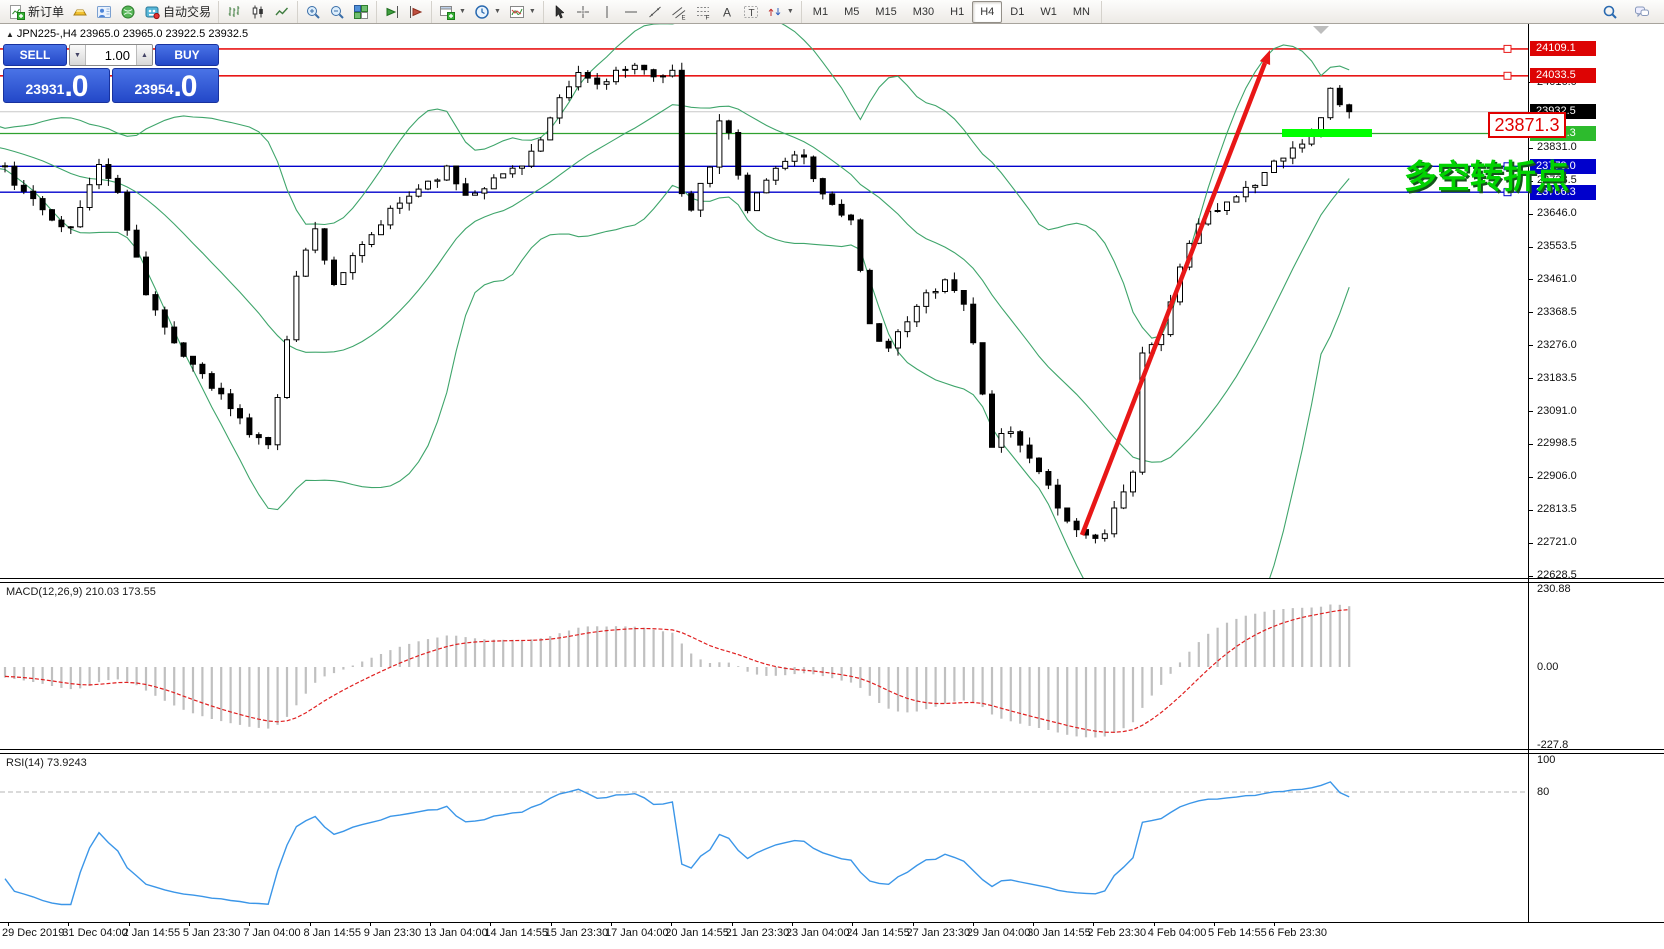 The height and width of the screenshot is (949, 1664). What do you see at coordinates (35, 55) in the screenshot?
I see `sell-button: SELL` at bounding box center [35, 55].